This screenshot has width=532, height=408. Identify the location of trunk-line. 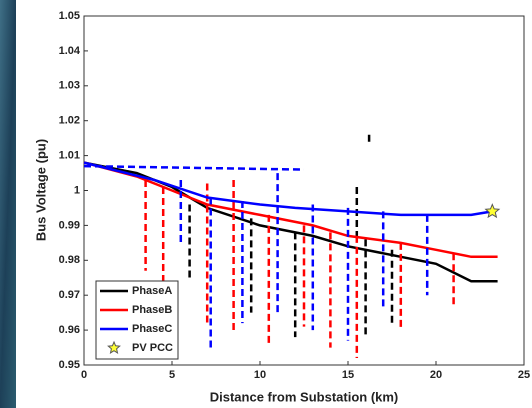
(288, 189).